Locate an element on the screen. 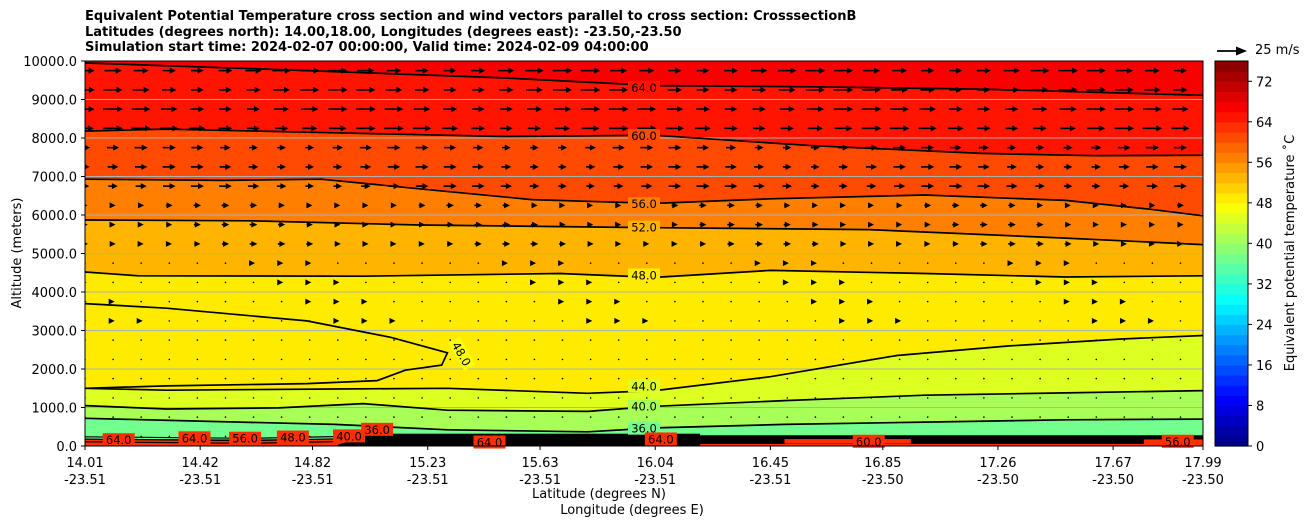 This screenshot has height=526, width=1308. x-tick-label-lon: -23.50 is located at coordinates (998, 480).